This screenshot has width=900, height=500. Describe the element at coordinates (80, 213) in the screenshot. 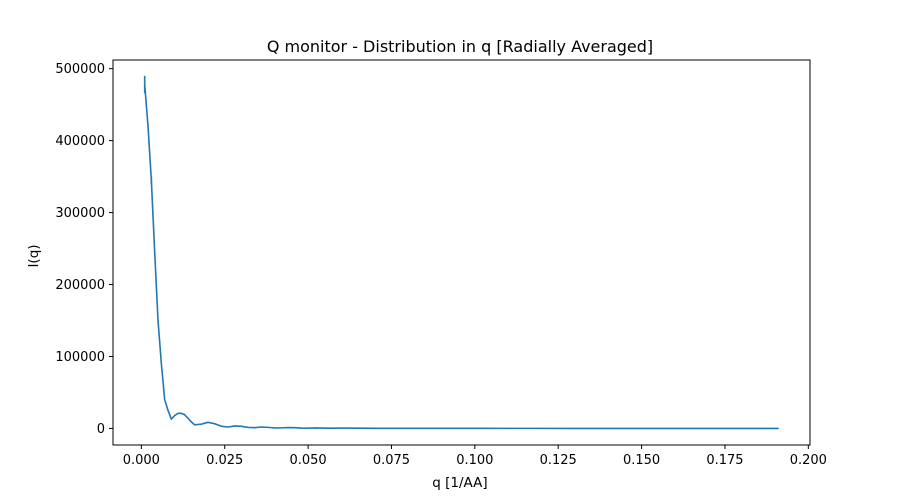

I see `y-tick-label: 300000` at that location.